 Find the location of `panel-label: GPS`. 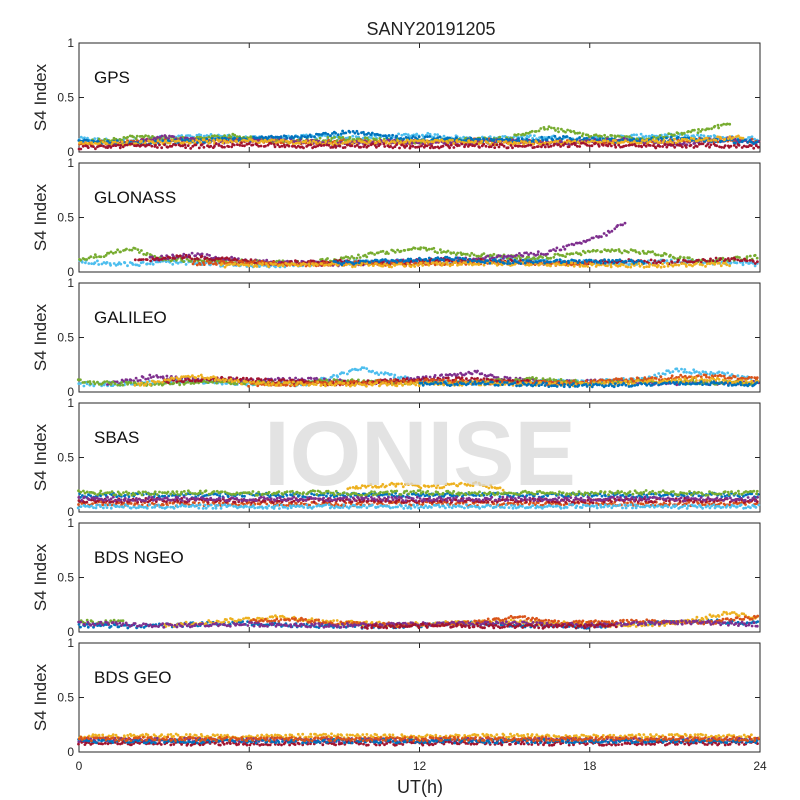

panel-label: GPS is located at coordinates (112, 77).